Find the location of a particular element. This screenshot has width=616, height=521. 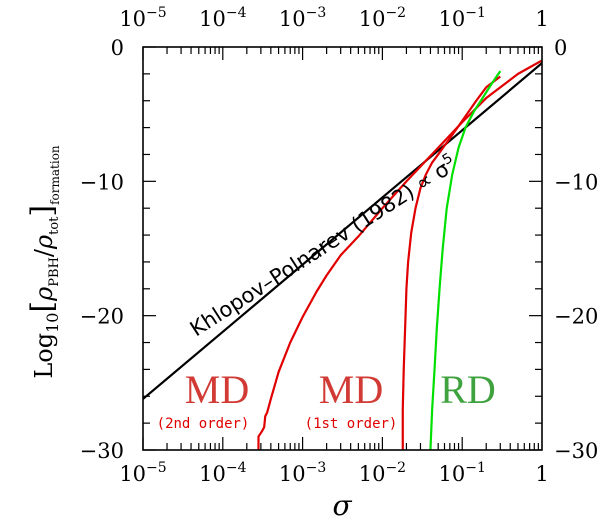

y-tick-label-left: −20 is located at coordinates (102, 317).